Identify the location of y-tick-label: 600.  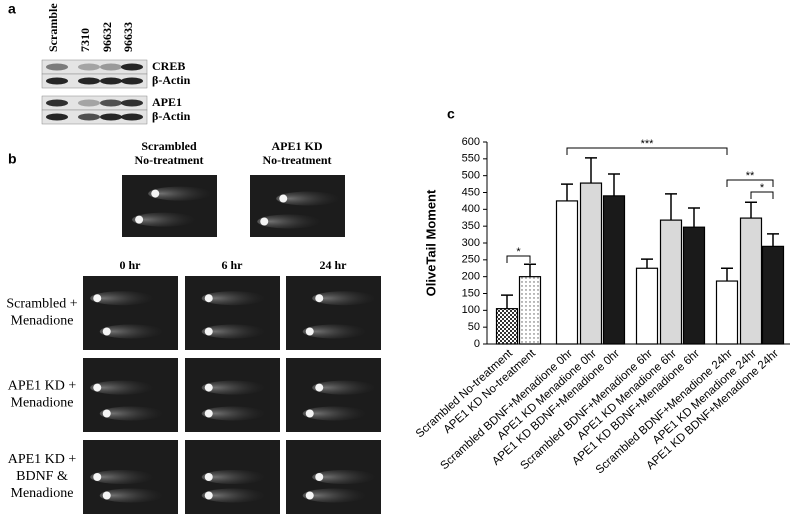
(471, 142).